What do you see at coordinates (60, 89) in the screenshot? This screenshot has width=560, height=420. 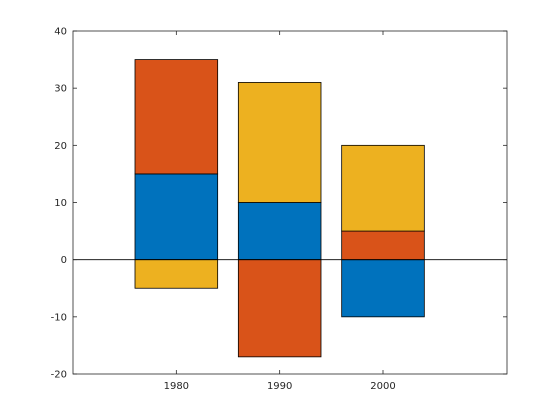 I see `y-tick-label: 30` at bounding box center [60, 89].